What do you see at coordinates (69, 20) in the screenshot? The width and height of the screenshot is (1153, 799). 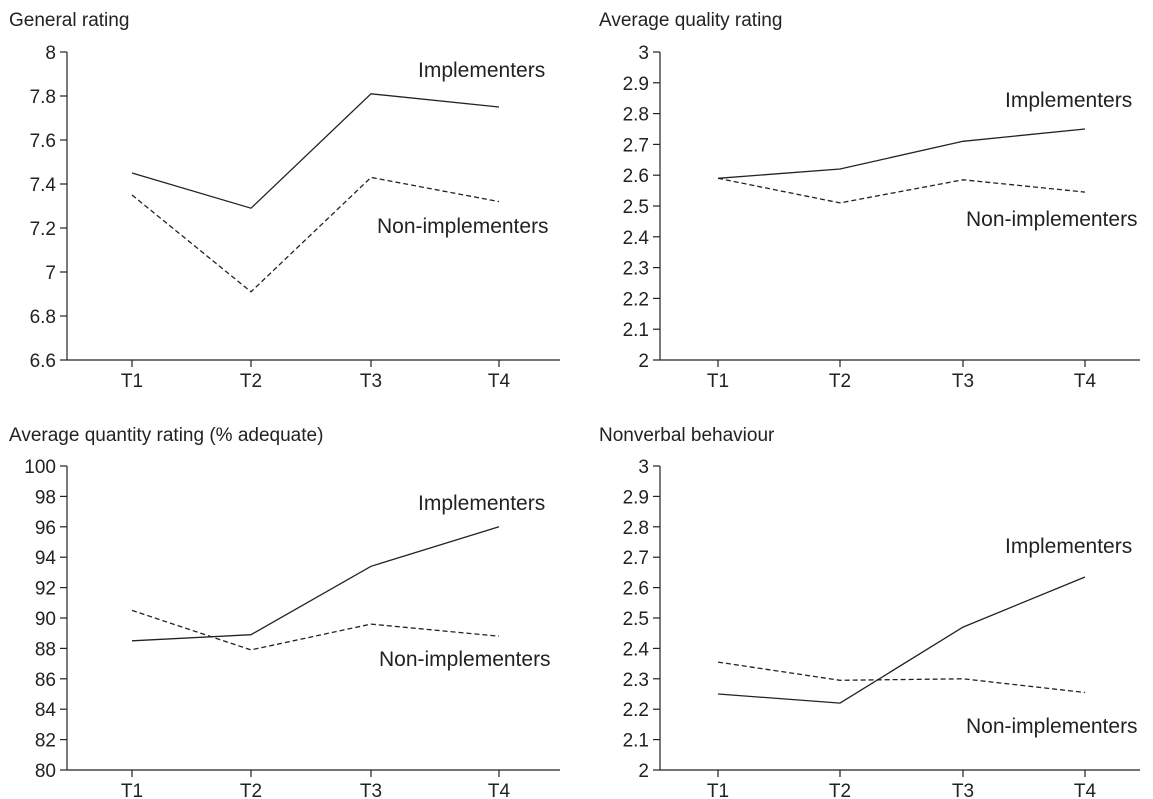 I see `chart-title: General rating` at bounding box center [69, 20].